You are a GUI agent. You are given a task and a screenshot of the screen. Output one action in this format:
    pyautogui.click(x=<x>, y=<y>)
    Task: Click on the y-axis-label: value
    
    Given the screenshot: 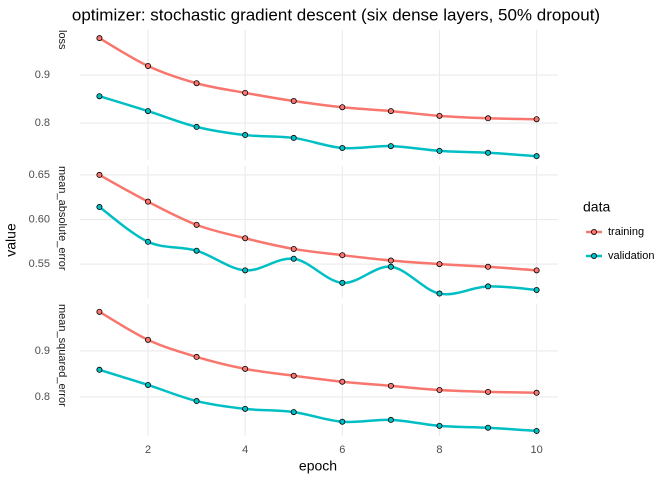 What is the action you would take?
    pyautogui.click(x=11, y=240)
    